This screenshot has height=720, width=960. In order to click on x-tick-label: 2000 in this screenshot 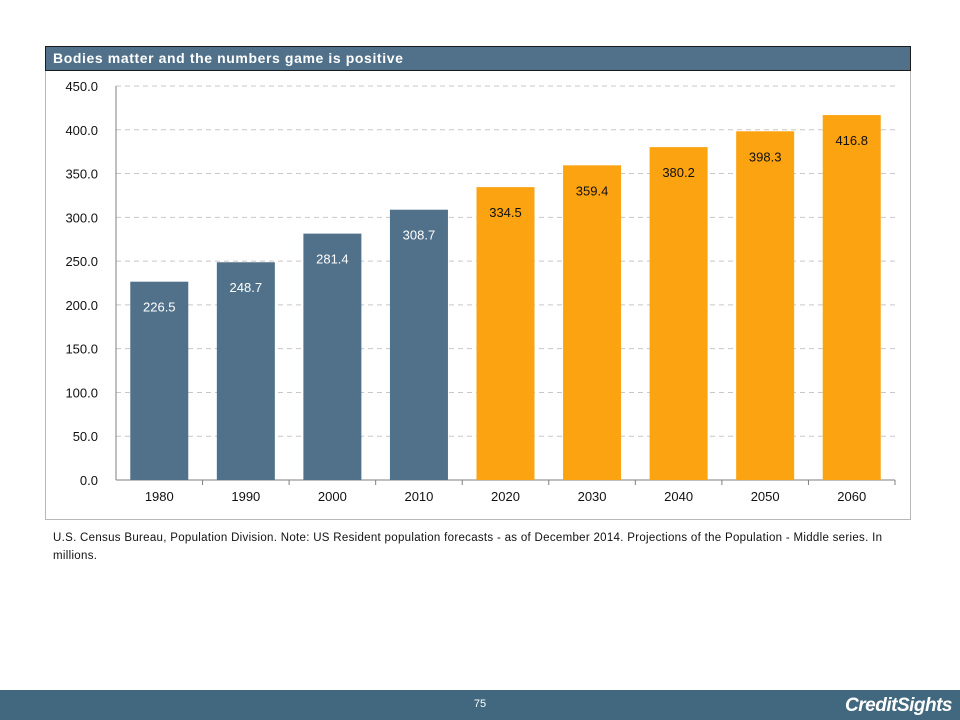, I will do `click(332, 496)`.